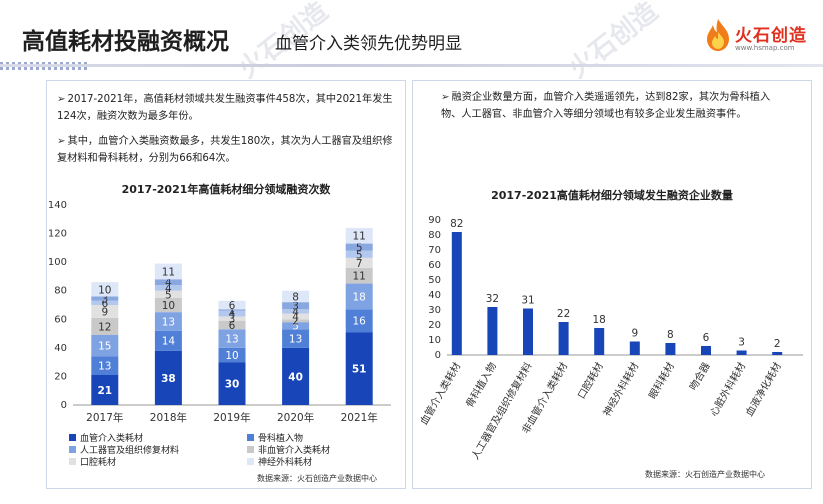  I want to click on legend-item: 人工器官及组织修复材料, so click(124, 449).